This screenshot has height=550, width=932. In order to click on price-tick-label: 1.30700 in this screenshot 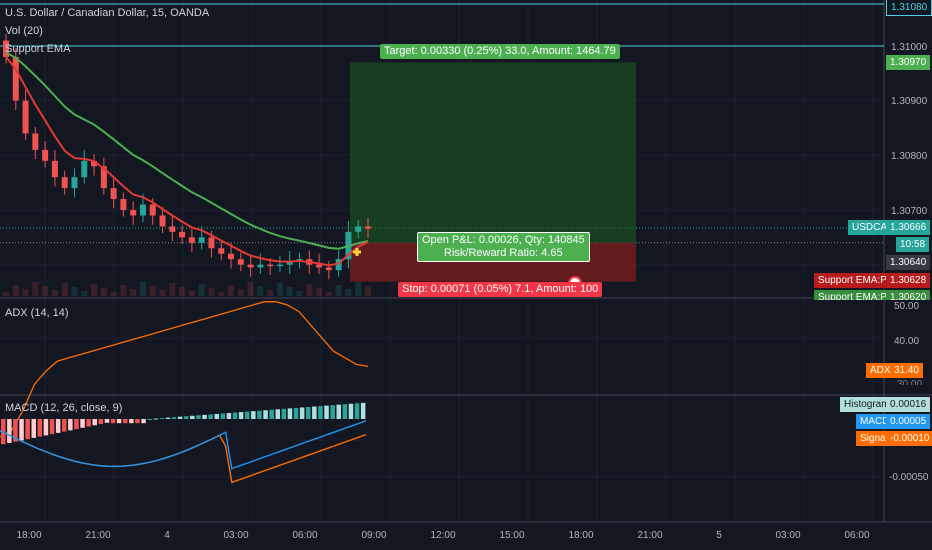, I will do `click(909, 211)`.